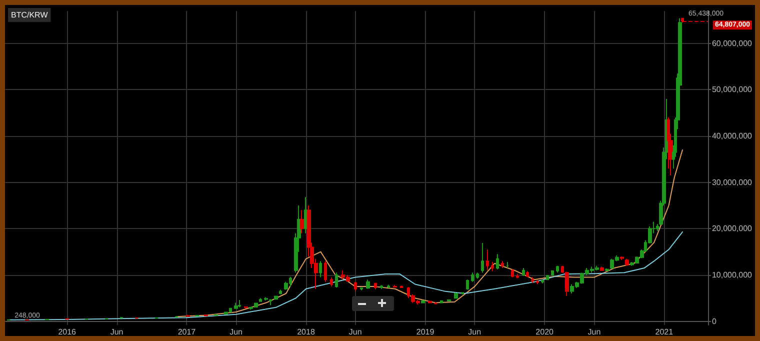  I want to click on chart-title: BTC/KRW, so click(29, 15).